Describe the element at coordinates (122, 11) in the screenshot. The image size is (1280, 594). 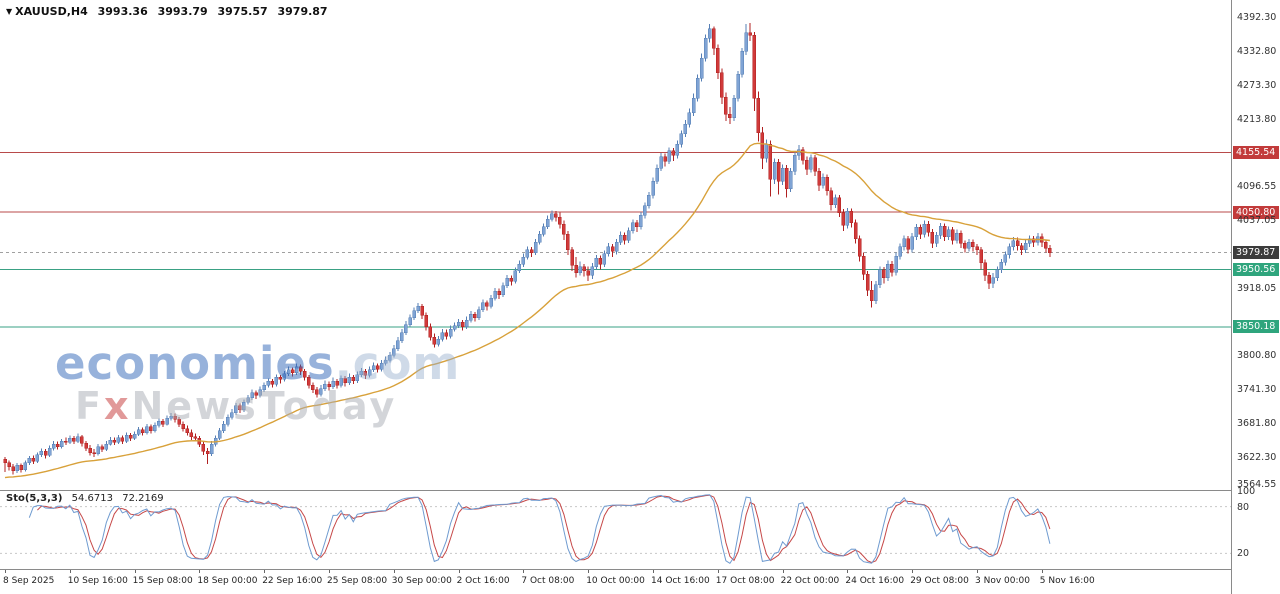
I see `ohlc-open: 3993.36` at that location.